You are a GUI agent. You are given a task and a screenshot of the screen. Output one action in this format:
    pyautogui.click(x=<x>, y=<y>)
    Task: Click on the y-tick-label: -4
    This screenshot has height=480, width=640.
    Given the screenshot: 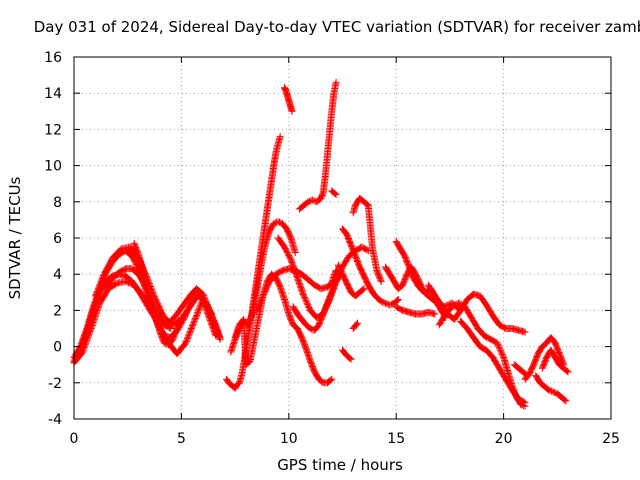 What is the action you would take?
    pyautogui.click(x=55, y=420)
    